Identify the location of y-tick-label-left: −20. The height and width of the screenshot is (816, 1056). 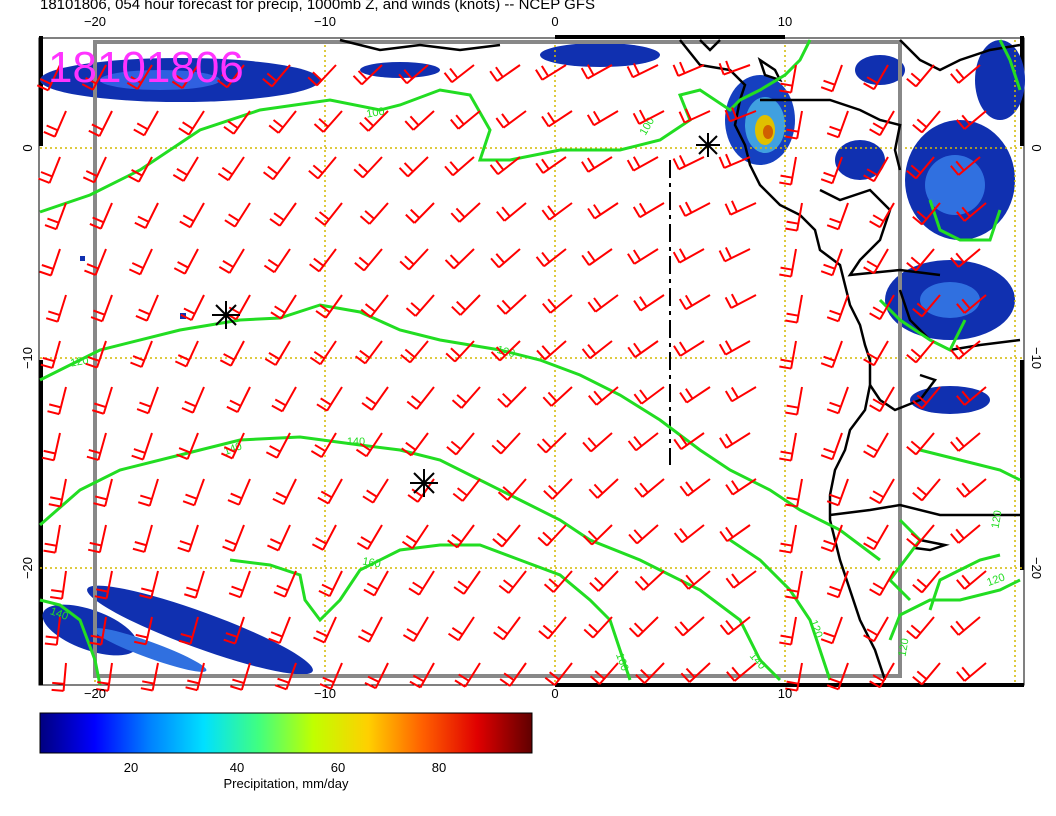
(27, 568).